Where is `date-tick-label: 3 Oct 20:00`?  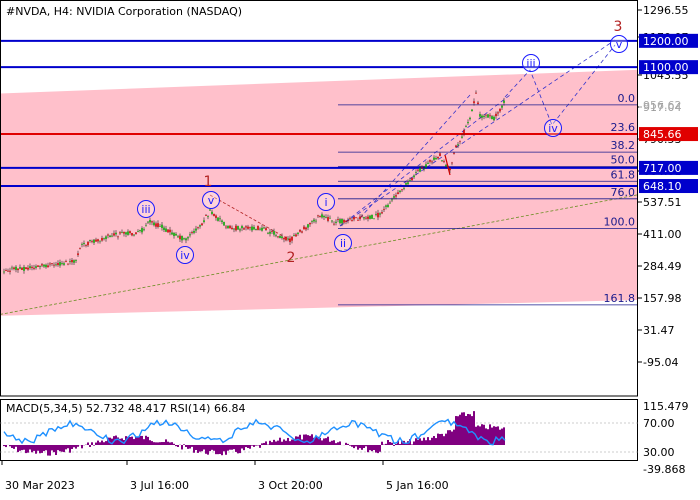
date-tick-label: 3 Oct 20:00 is located at coordinates (290, 485).